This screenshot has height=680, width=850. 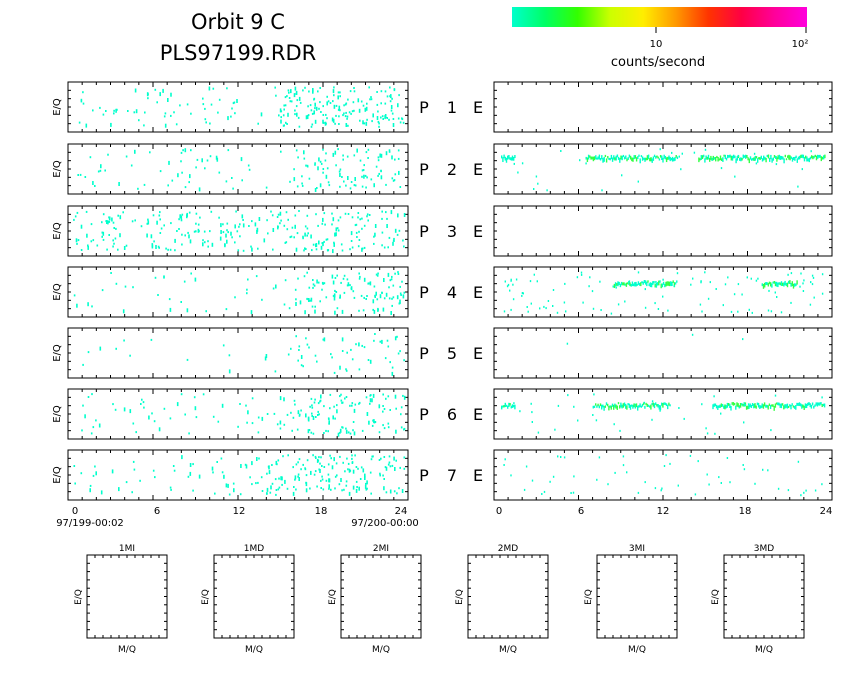 What do you see at coordinates (478, 107) in the screenshot?
I see `row-e-label-1: E` at bounding box center [478, 107].